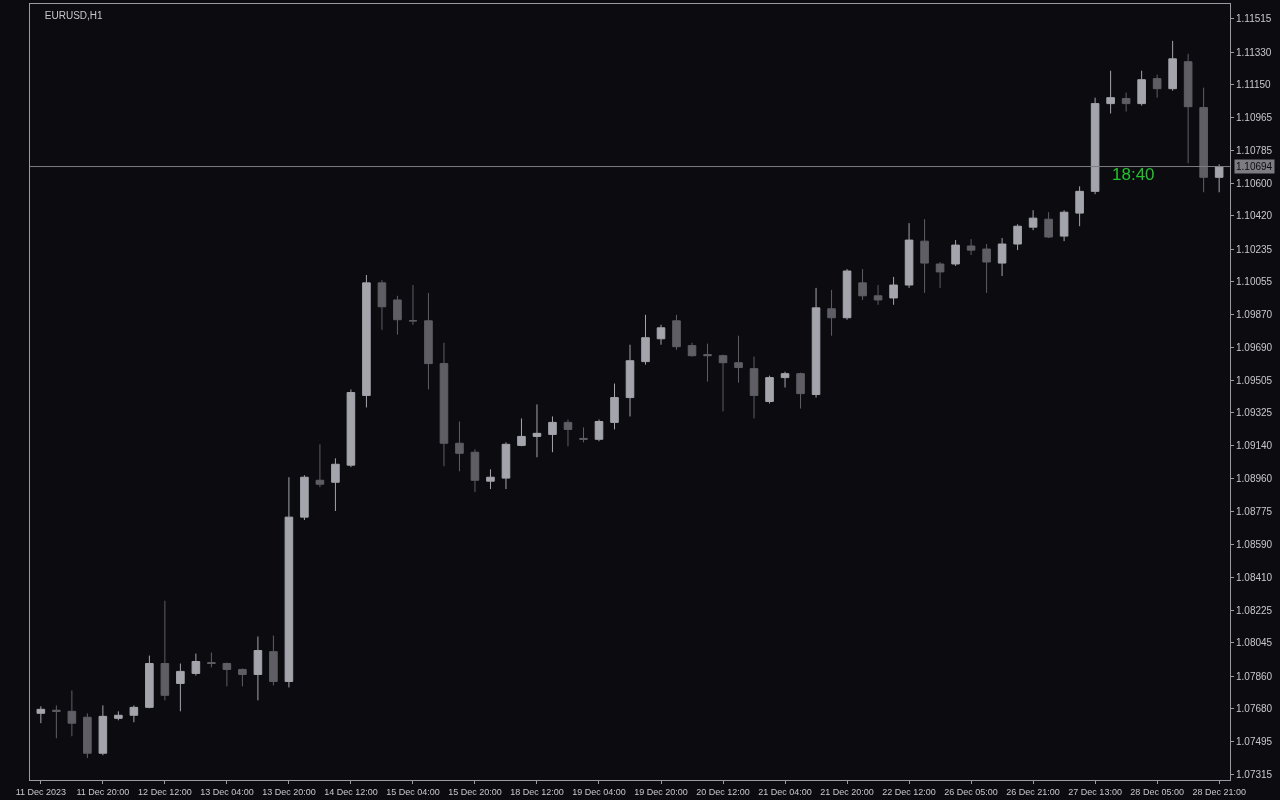 The height and width of the screenshot is (800, 1280). Describe the element at coordinates (1254, 577) in the screenshot. I see `y-tick-label: 1.08410` at that location.